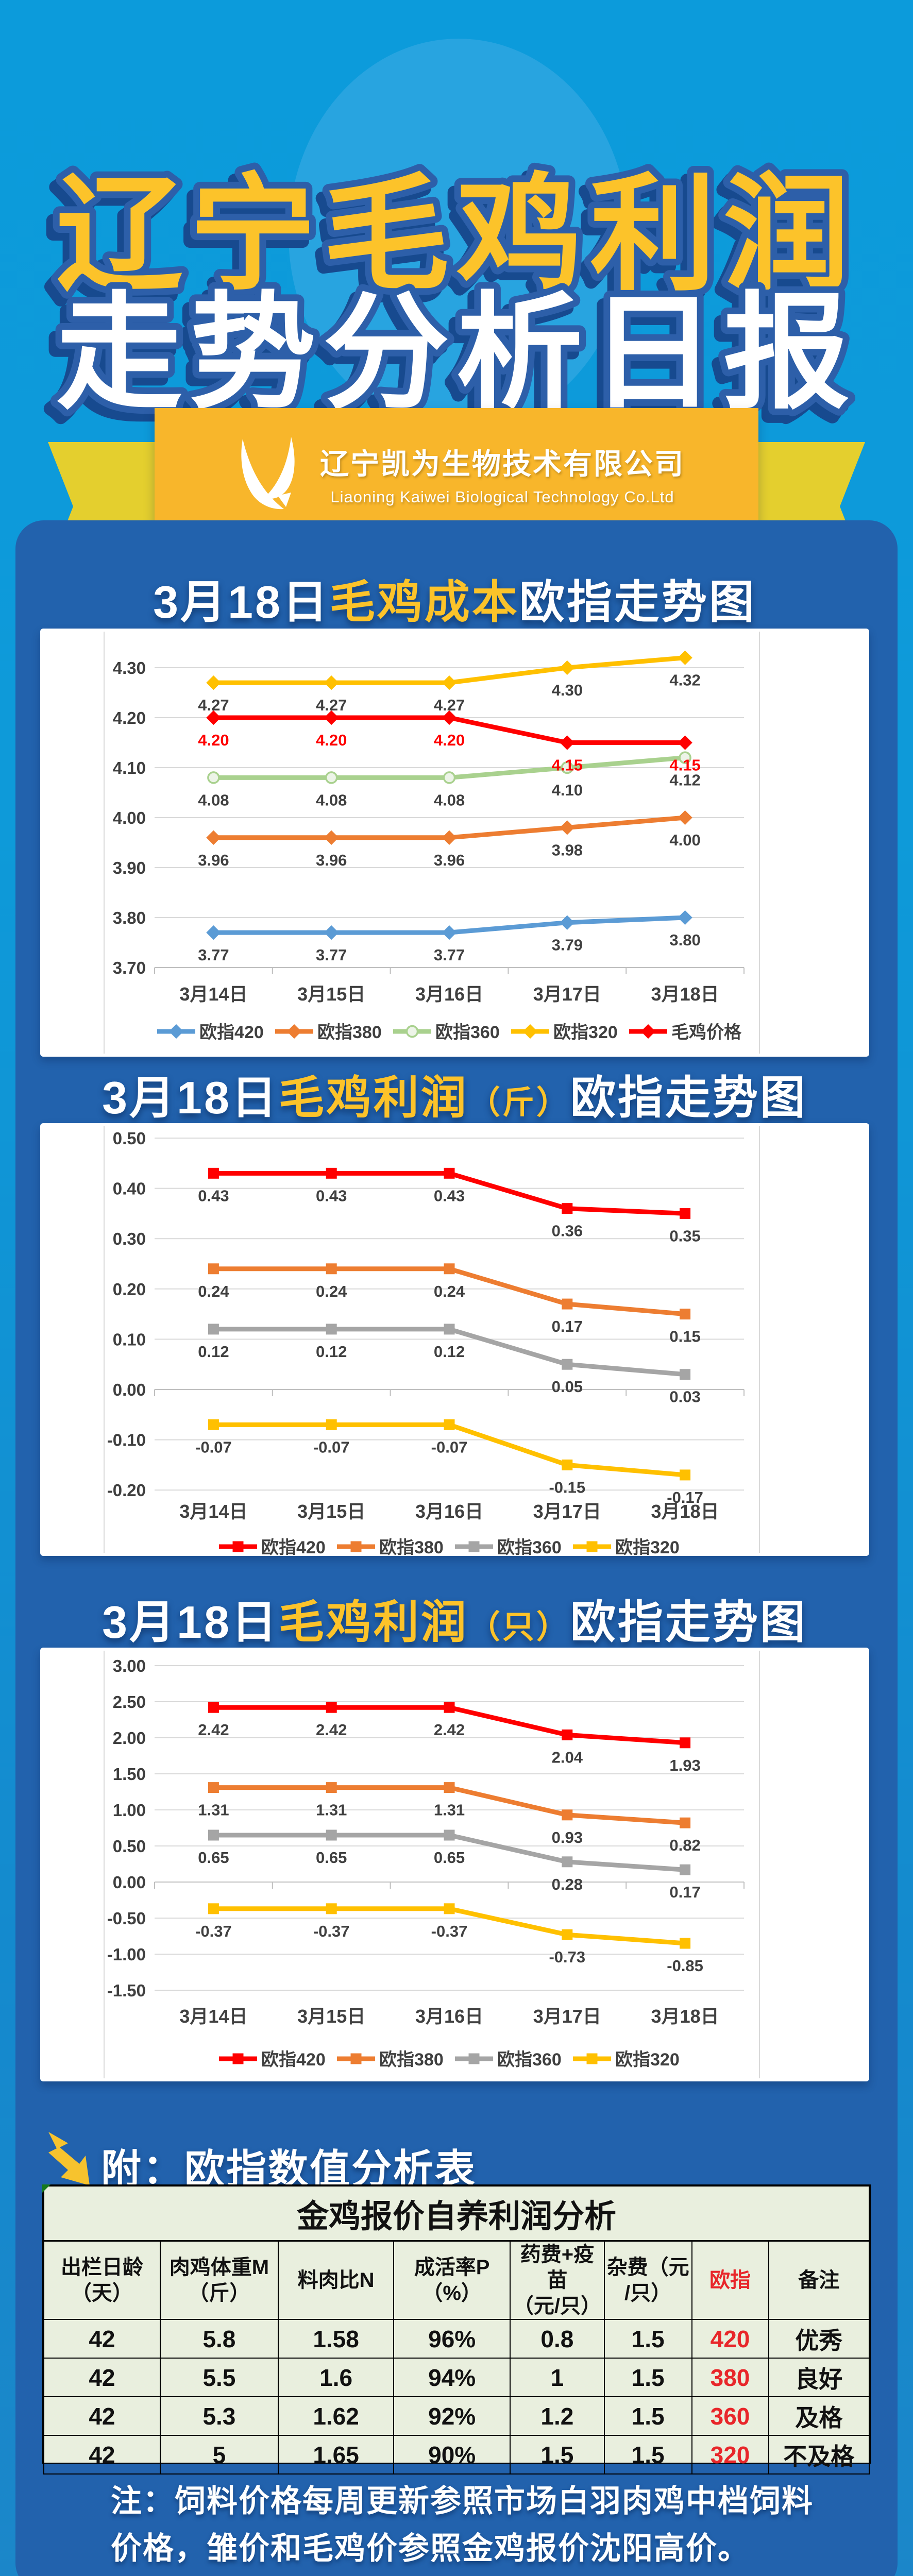  I want to click on y-axis-tick-label: 2.50, so click(130, 1701).